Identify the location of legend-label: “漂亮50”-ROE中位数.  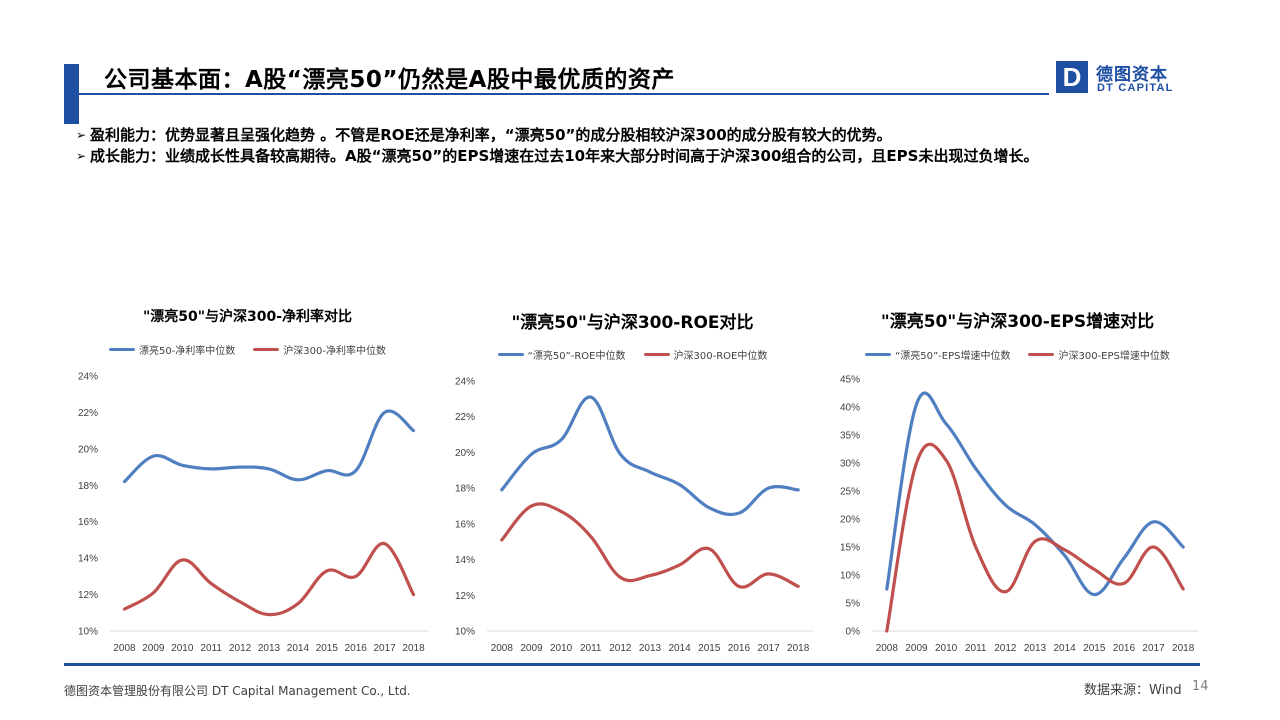
(576, 356).